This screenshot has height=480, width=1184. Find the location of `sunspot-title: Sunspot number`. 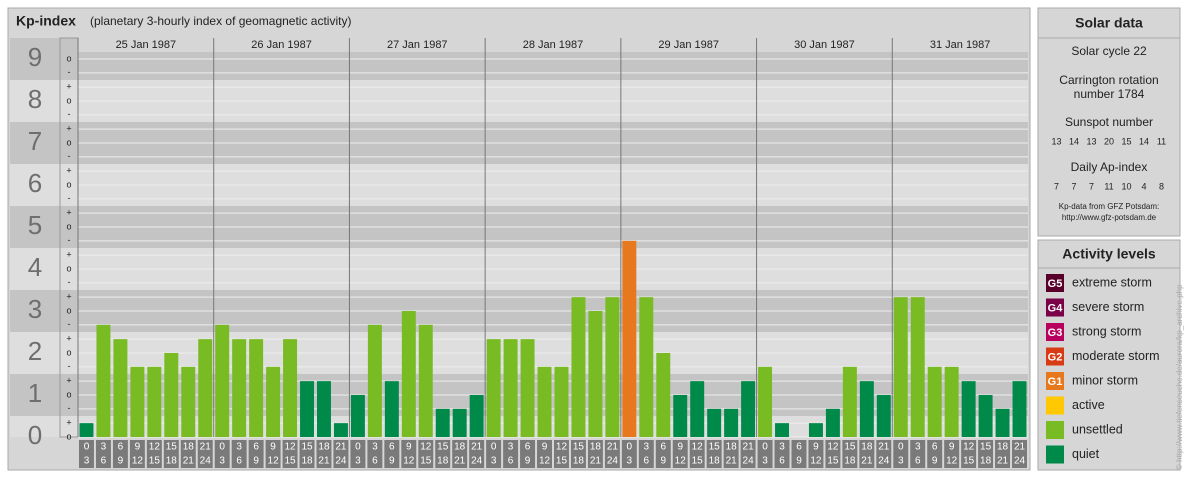

sunspot-title: Sunspot number is located at coordinates (1109, 122).